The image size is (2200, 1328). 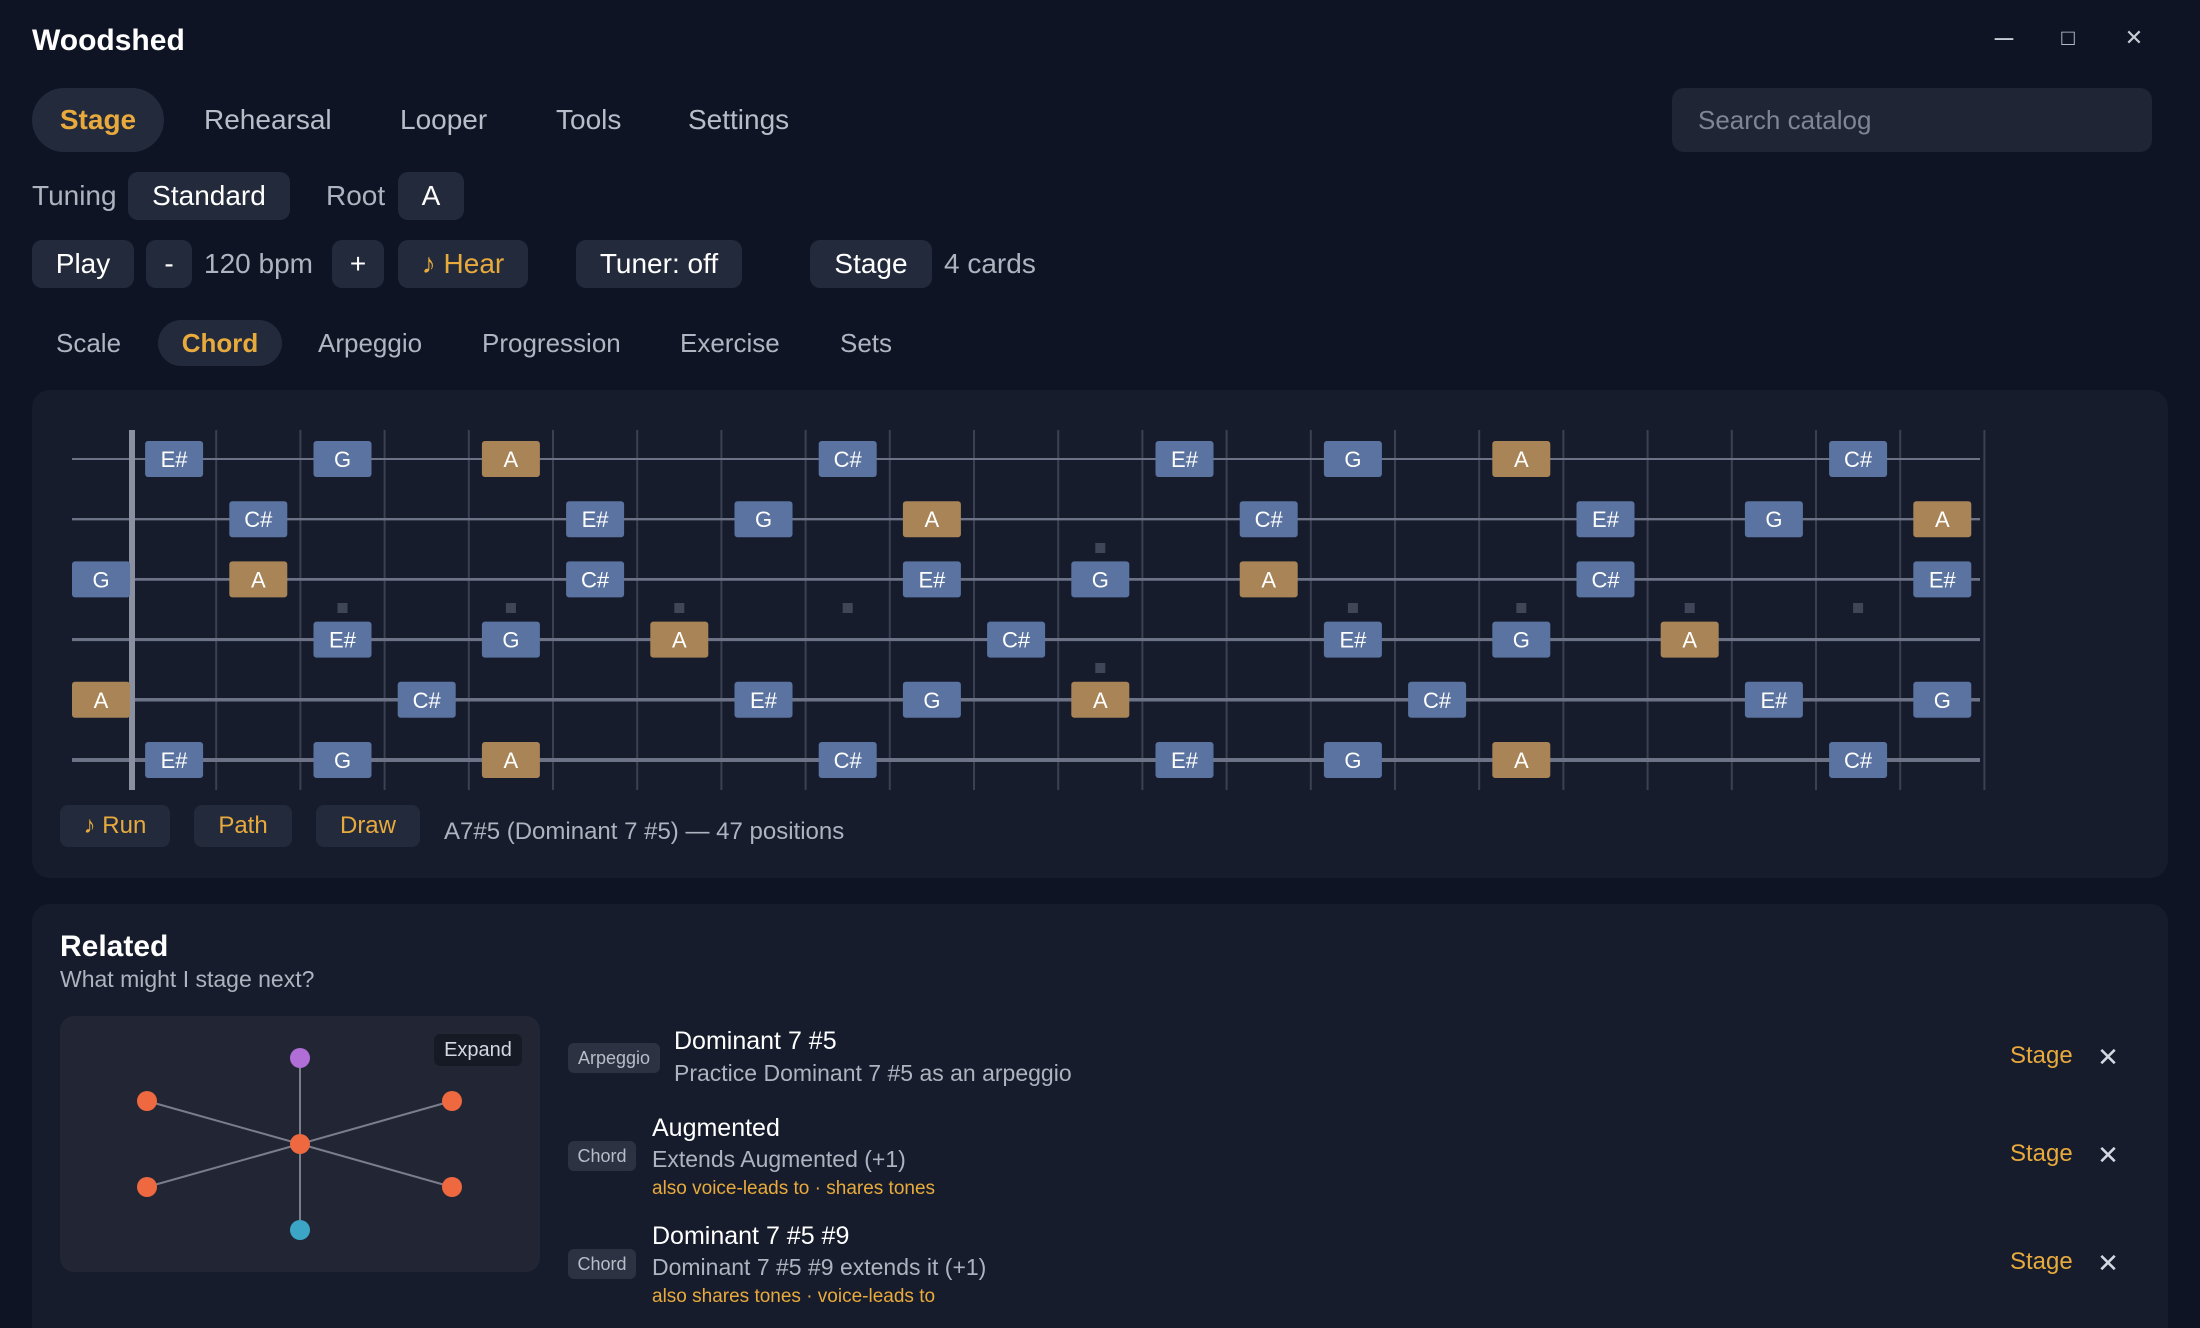 What do you see at coordinates (220, 343) in the screenshot?
I see `subtab-chord: Chord` at bounding box center [220, 343].